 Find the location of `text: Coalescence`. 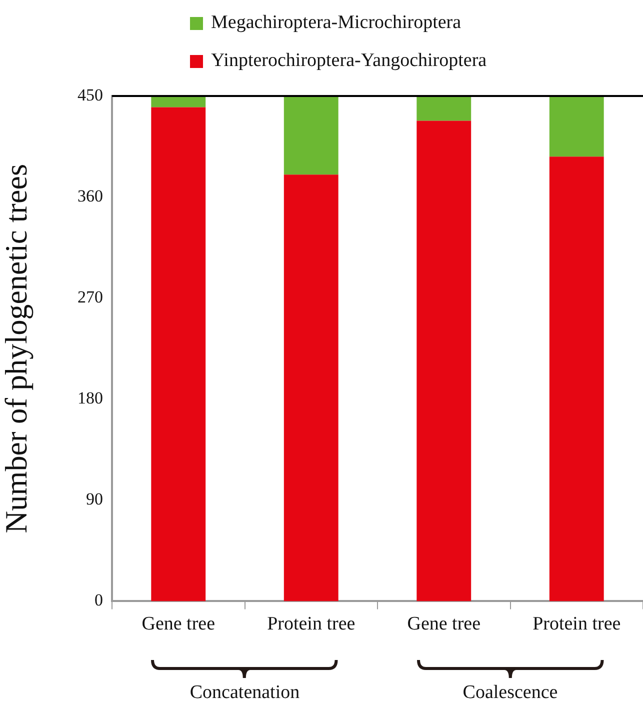

text: Coalescence is located at coordinates (510, 693).